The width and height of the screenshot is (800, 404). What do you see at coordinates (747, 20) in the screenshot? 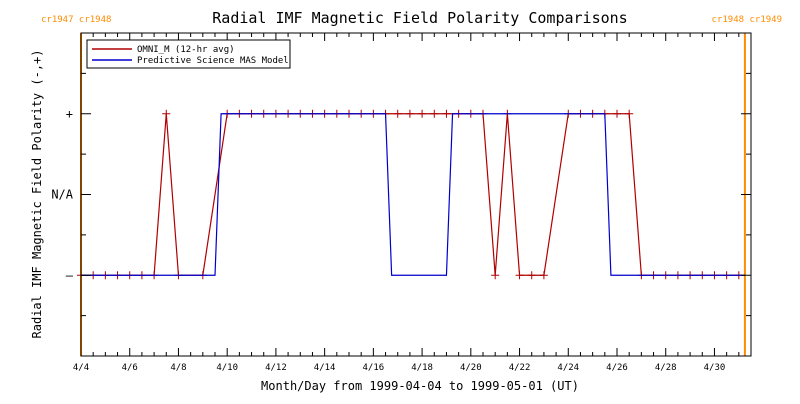
I see `rotation-label-cr1948: cr1948 cr1949` at bounding box center [747, 20].